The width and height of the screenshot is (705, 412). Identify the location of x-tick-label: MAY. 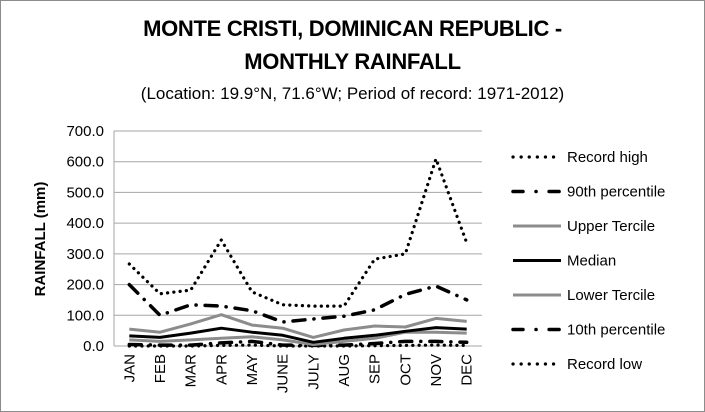
(252, 369).